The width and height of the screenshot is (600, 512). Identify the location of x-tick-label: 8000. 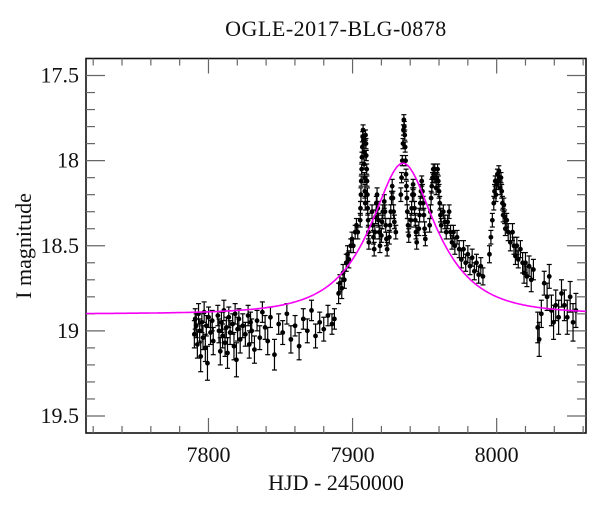
(497, 454).